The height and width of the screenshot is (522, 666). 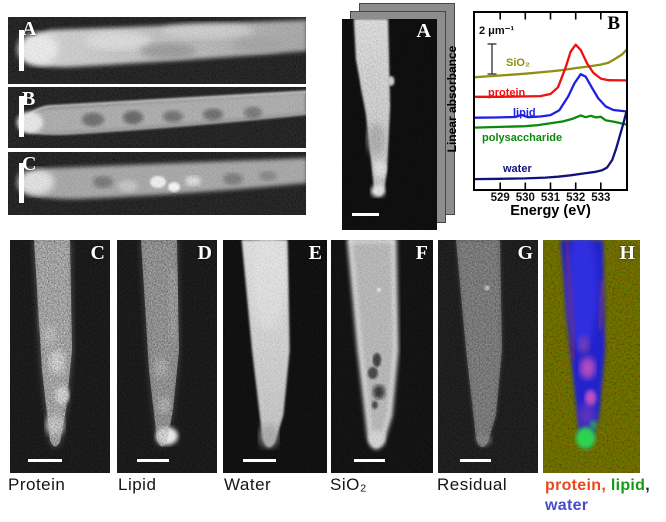 I want to click on map-panel-sio2: F, so click(x=382, y=356).